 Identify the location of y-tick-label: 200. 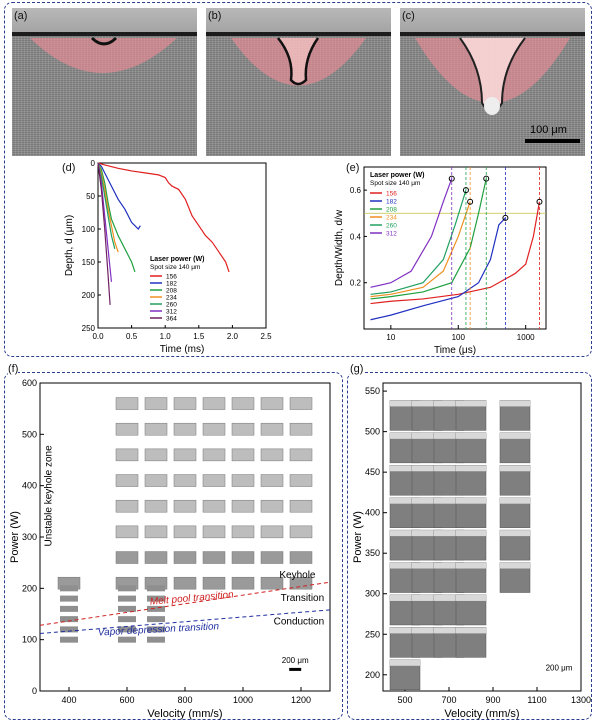
(89, 295).